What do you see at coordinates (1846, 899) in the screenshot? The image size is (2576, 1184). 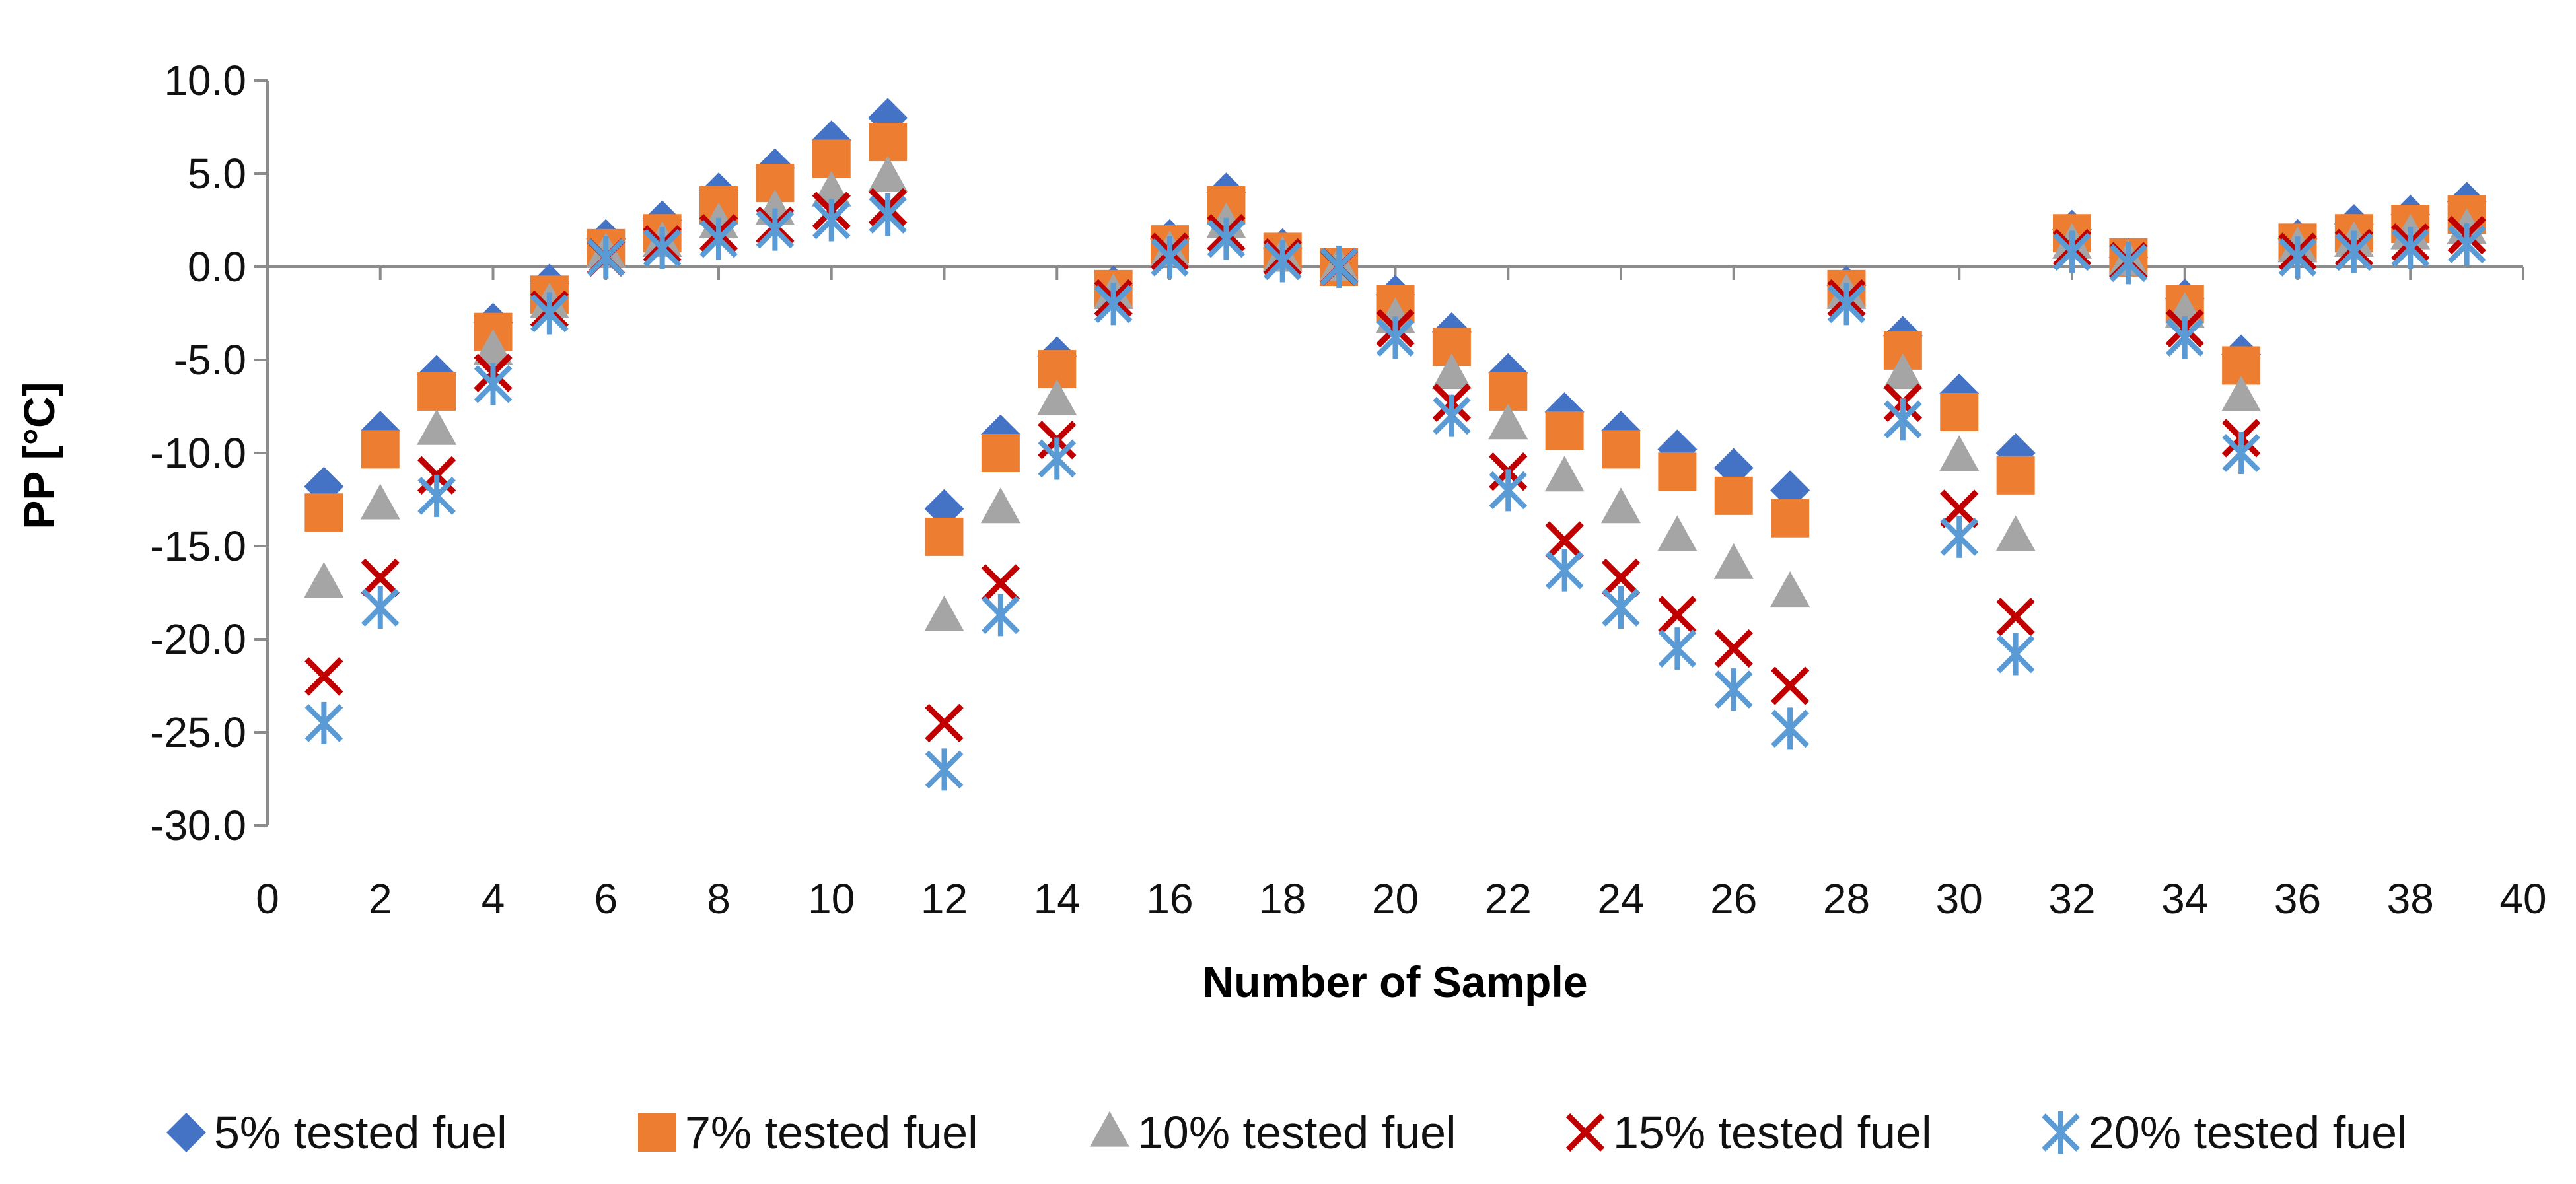 I see `x-tick-label: 28` at bounding box center [1846, 899].